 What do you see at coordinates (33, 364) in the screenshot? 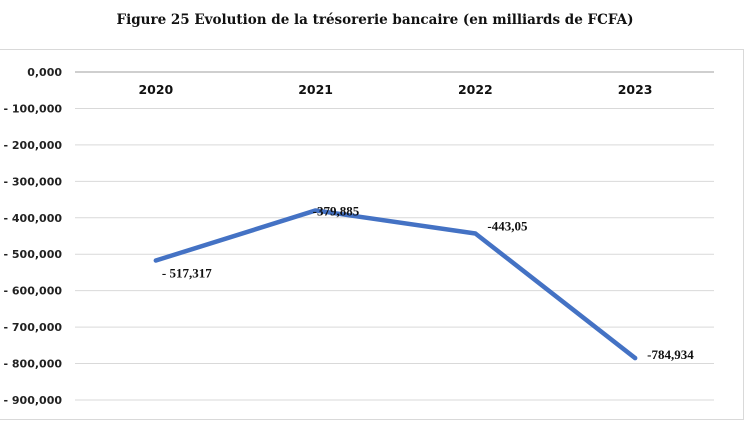
I see `y-tick-label: - 800,000` at bounding box center [33, 364].